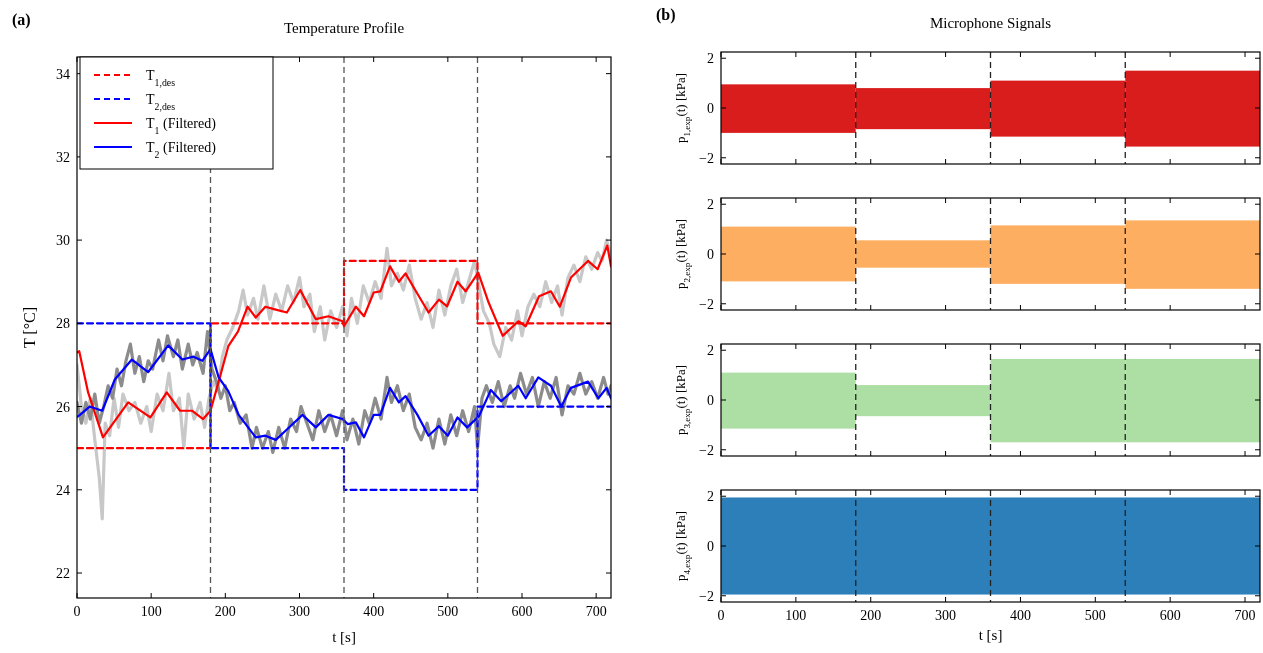 This screenshot has height=653, width=1263. I want to click on y-tick-label: 32, so click(63, 157).